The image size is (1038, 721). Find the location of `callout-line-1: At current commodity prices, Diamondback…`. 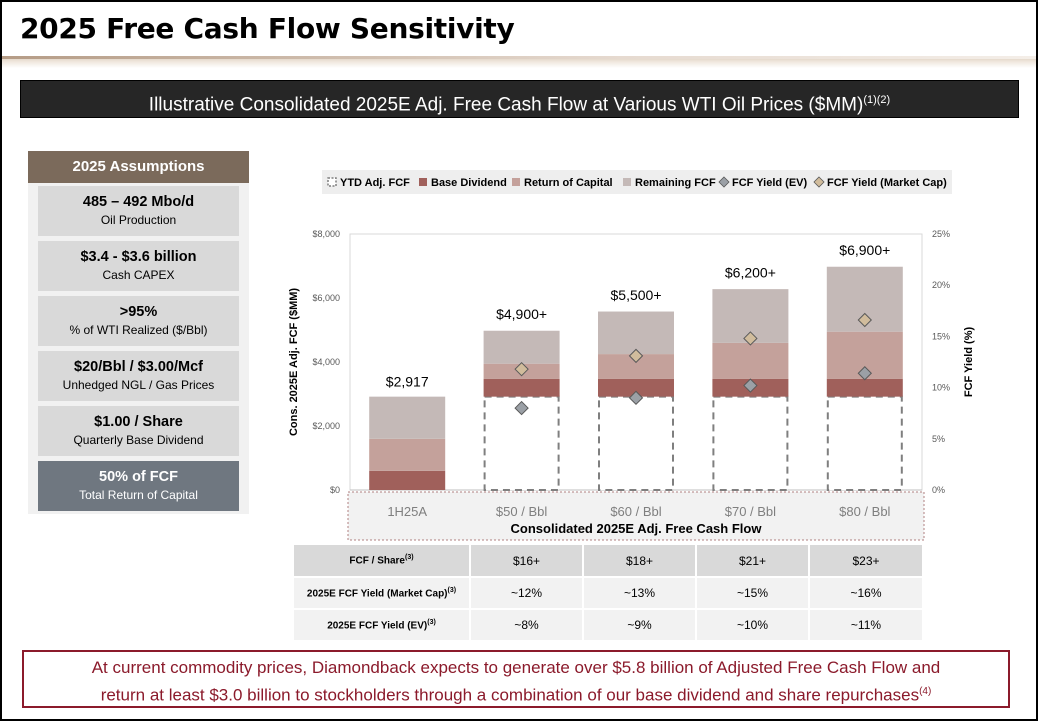

callout-line-1: At current commodity prices, Diamondback… is located at coordinates (516, 667).